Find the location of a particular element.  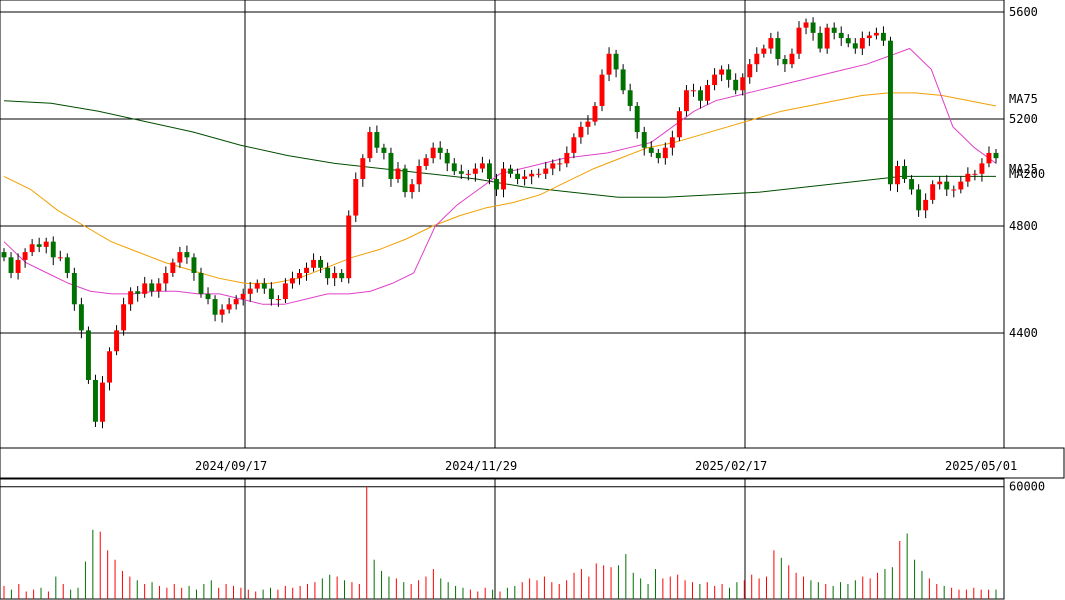

date-tick-label-2: 2025/02/17 is located at coordinates (731, 466).